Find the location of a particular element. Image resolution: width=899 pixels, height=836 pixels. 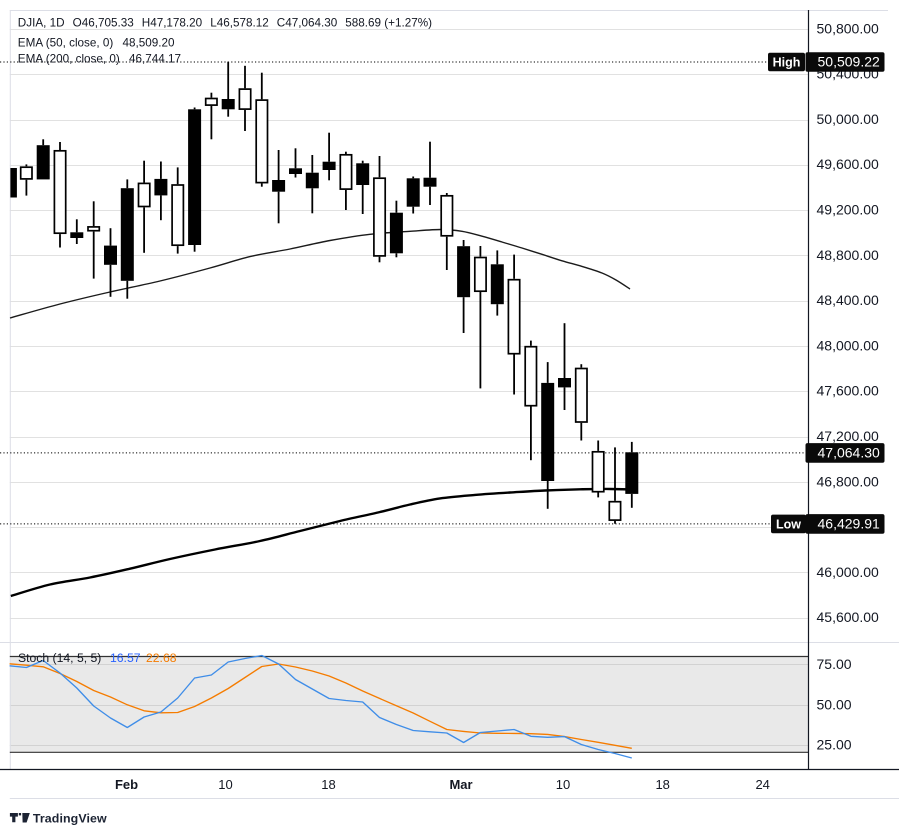

svg-text: TradingView is located at coordinates (70, 818).